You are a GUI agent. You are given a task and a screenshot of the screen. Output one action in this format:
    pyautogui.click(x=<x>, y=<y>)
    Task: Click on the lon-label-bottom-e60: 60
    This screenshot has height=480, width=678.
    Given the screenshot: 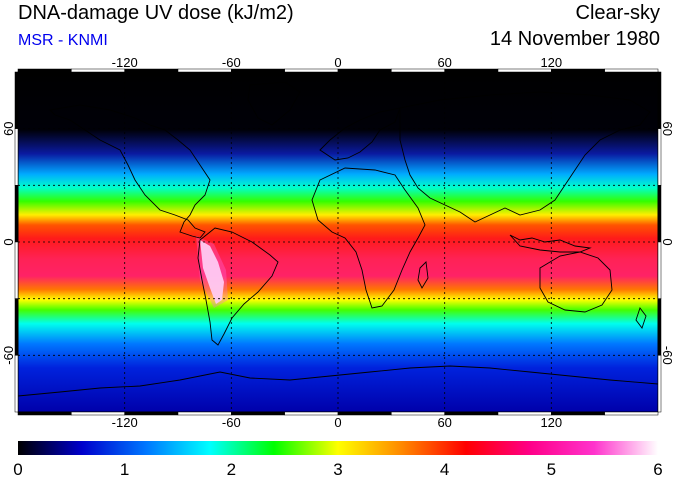 What is the action you would take?
    pyautogui.click(x=444, y=422)
    